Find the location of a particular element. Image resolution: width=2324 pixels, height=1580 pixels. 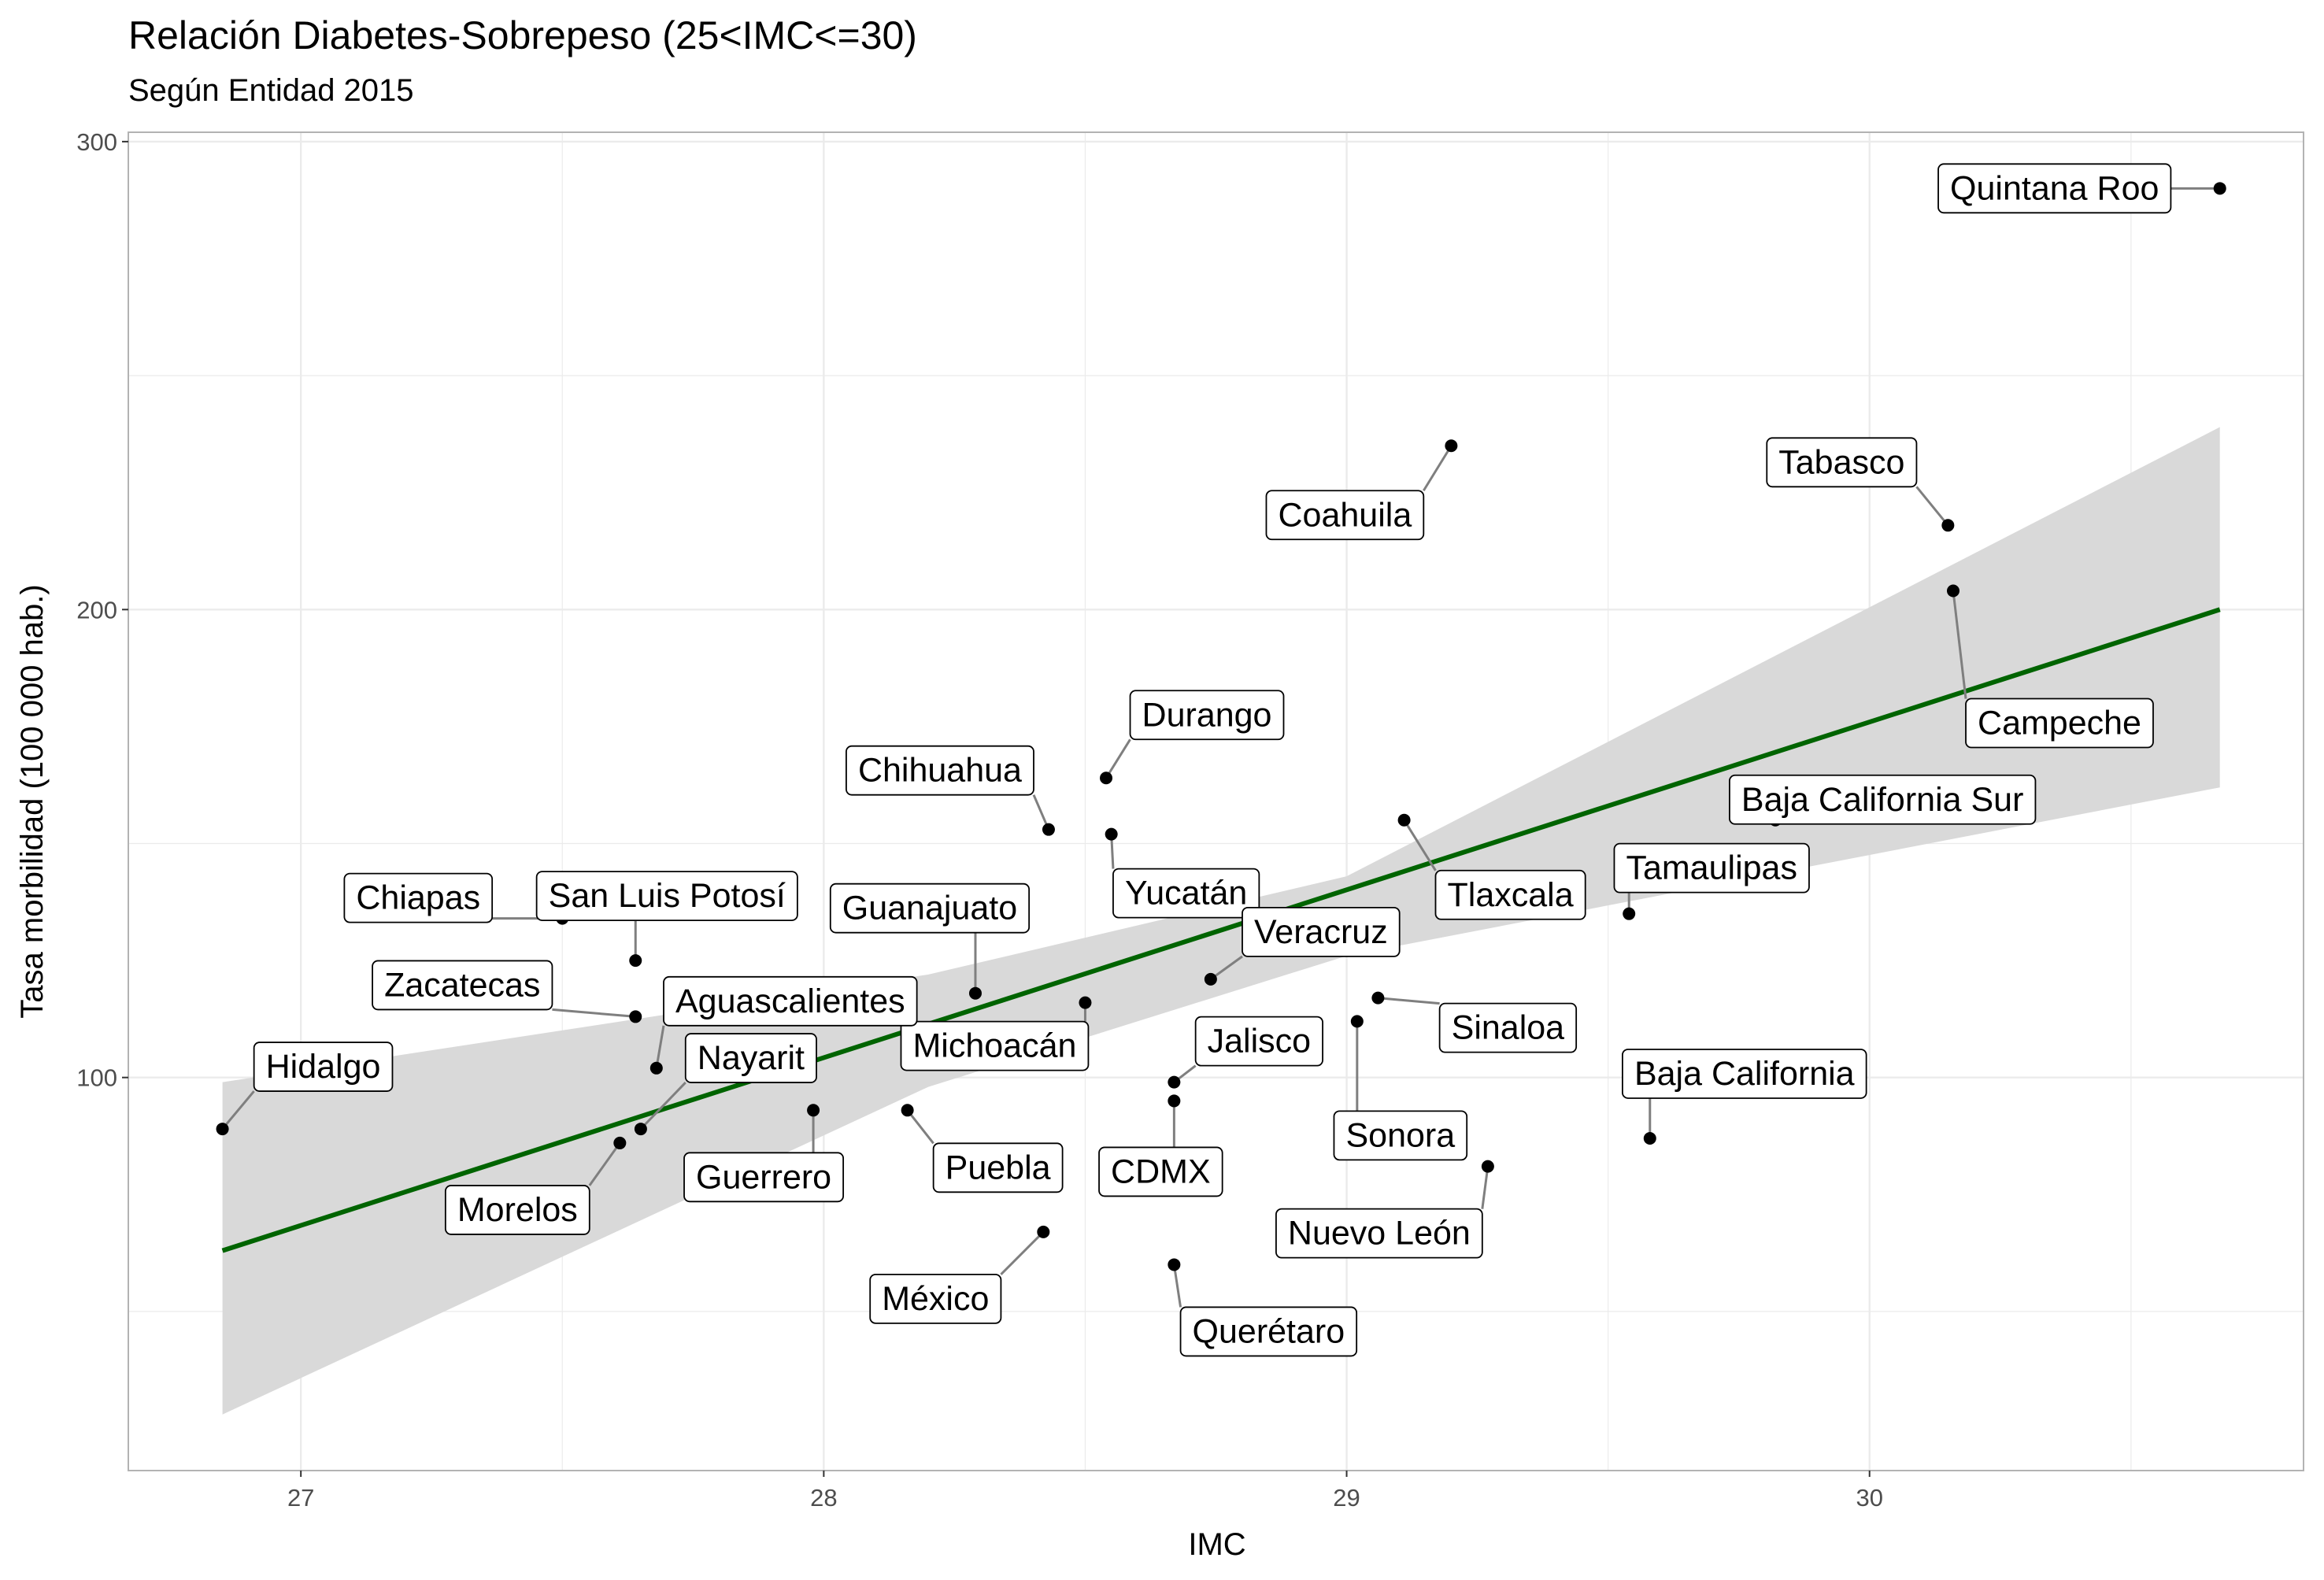

label-text: Zacatecas is located at coordinates (462, 985).